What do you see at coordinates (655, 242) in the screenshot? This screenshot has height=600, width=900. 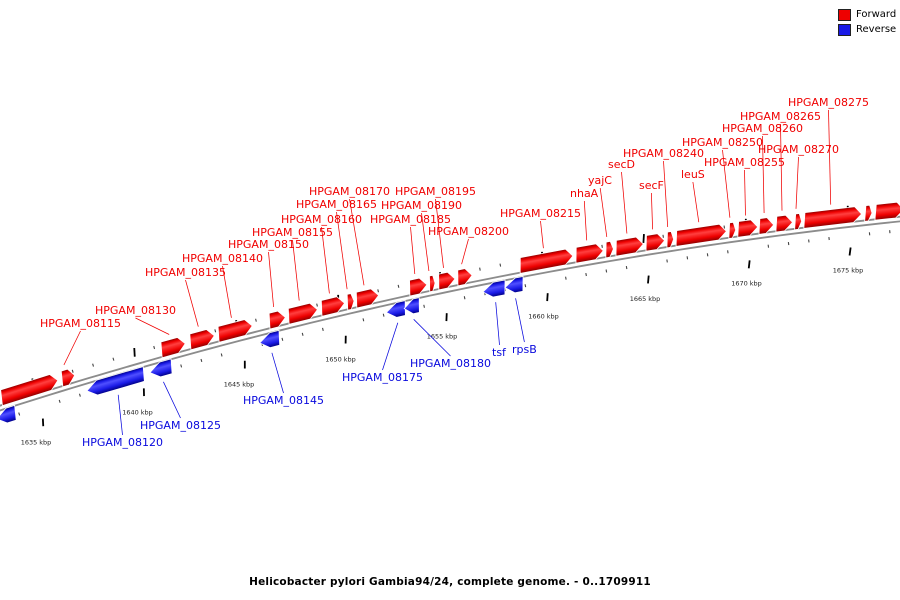 I see `gene-arrow-secF` at bounding box center [655, 242].